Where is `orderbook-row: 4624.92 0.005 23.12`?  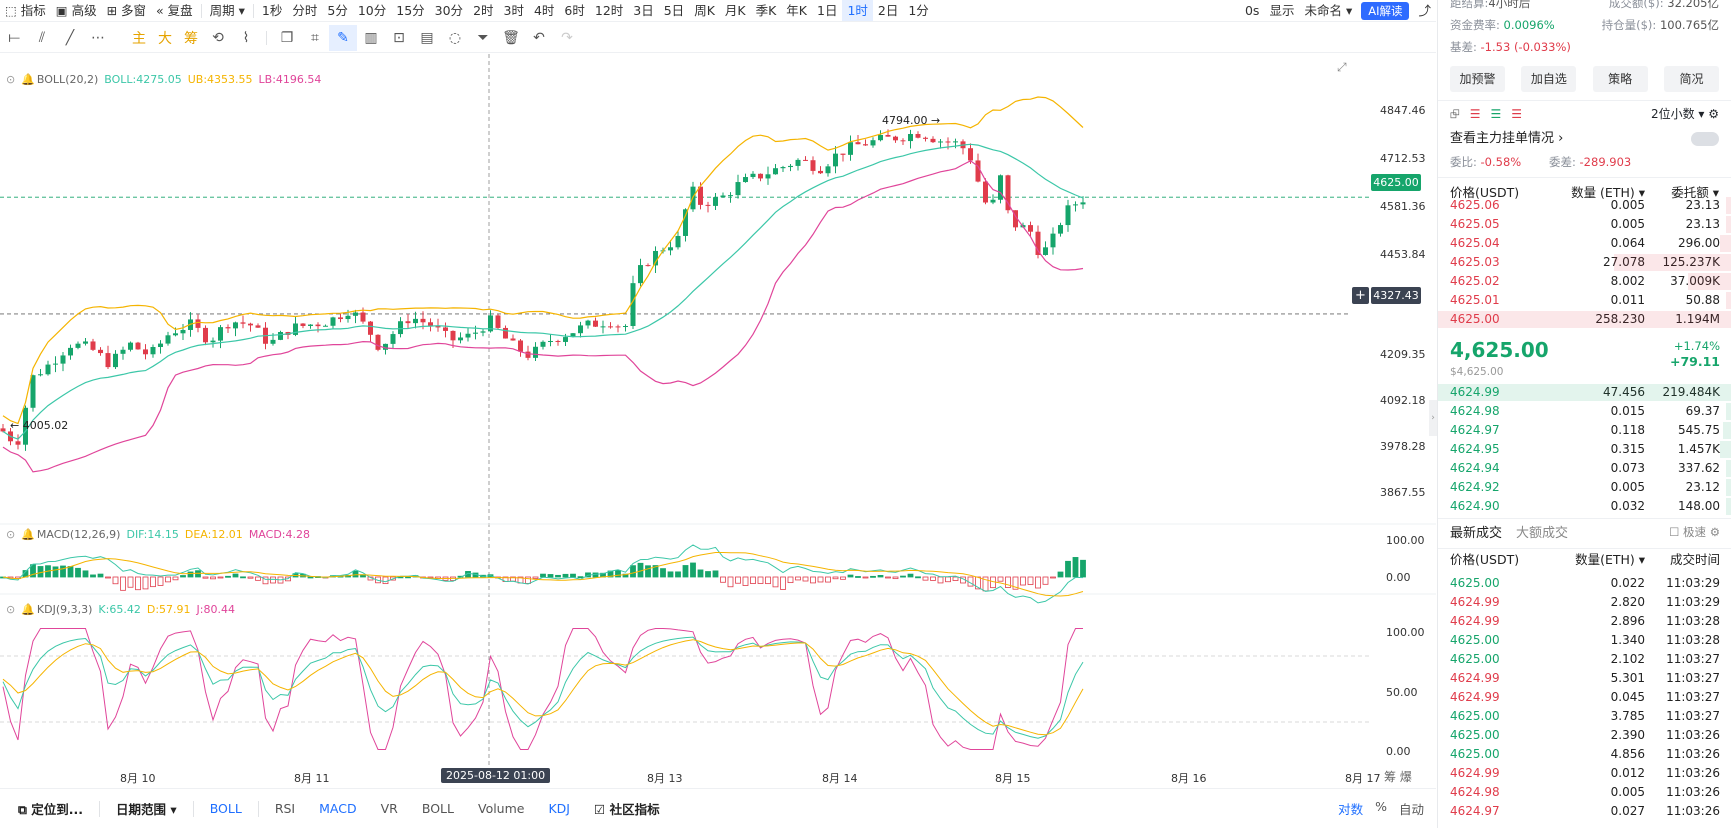 orderbook-row: 4624.92 0.005 23.12 is located at coordinates (1584, 487).